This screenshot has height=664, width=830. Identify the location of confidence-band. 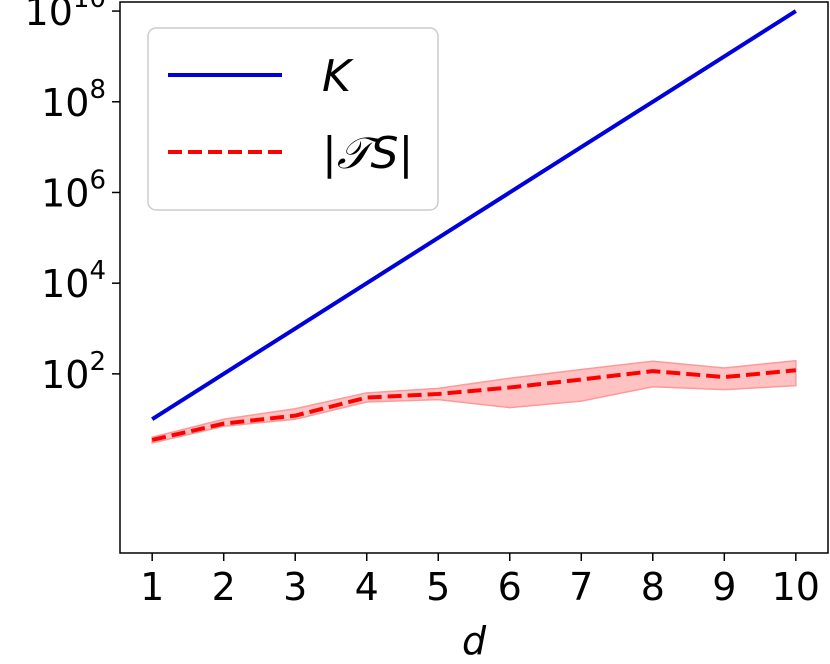
(474, 401).